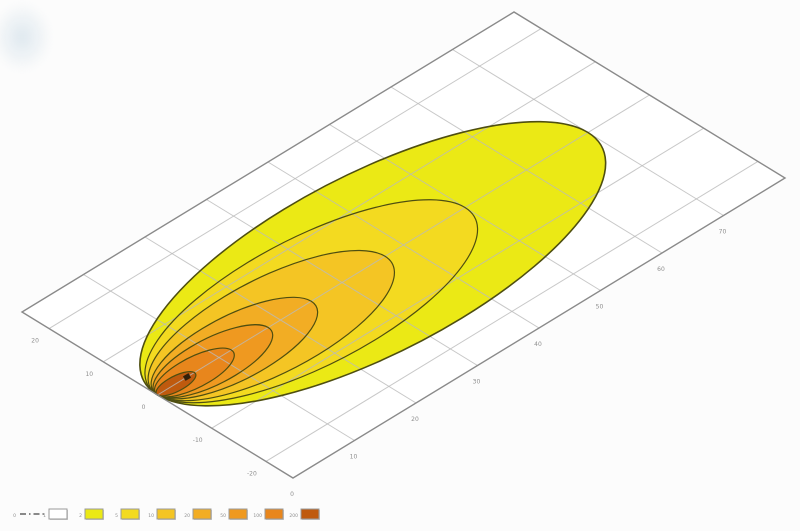 This screenshot has height=531, width=800. I want to click on y-axis-tick-label: 0, so click(144, 407).